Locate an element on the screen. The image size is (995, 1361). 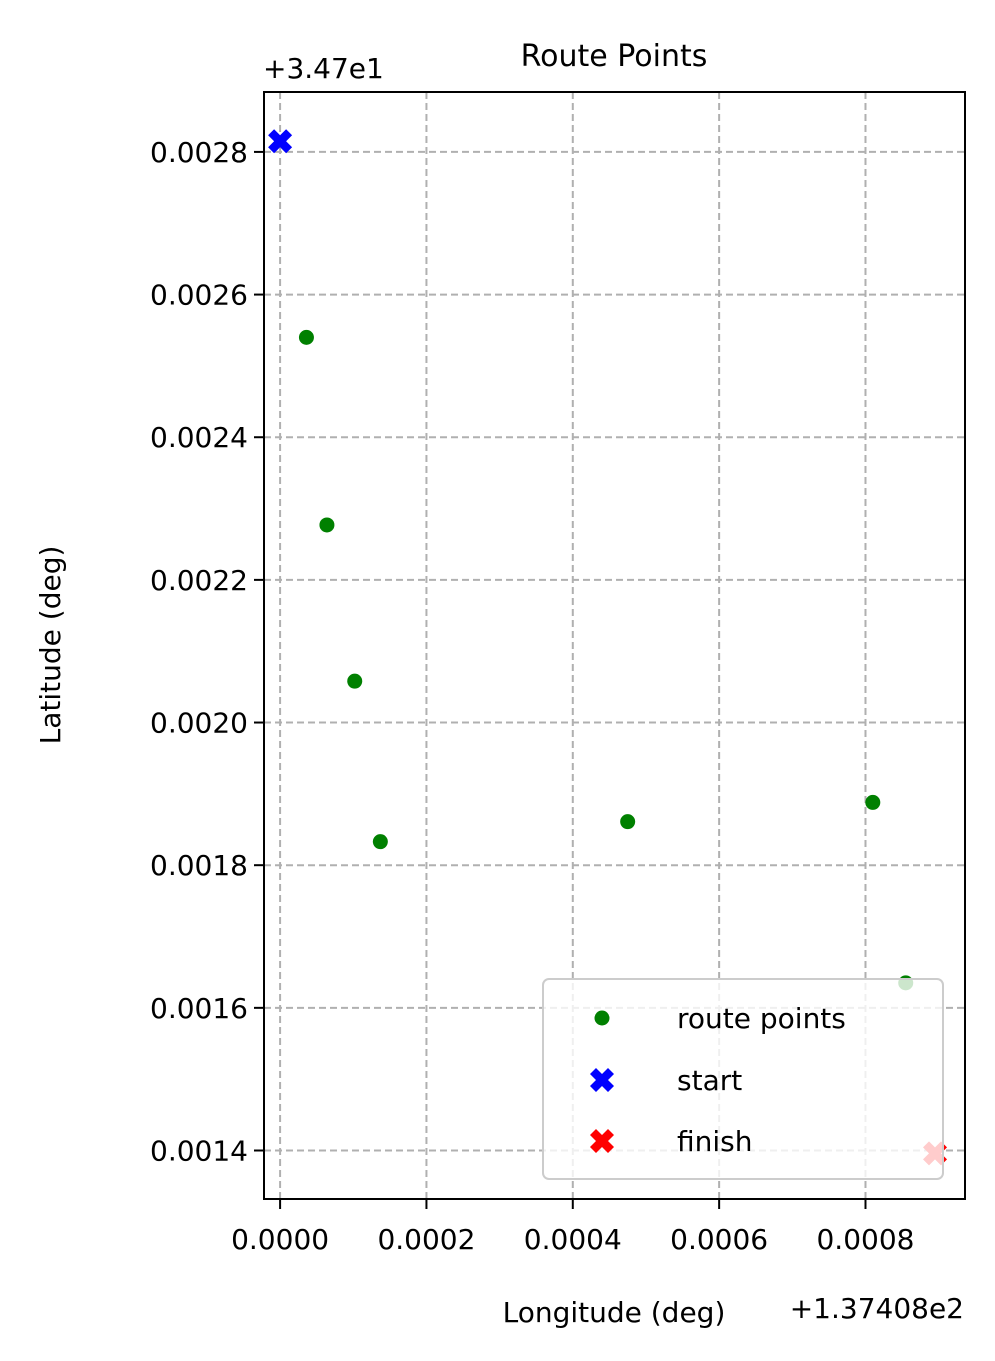
legend: route points start finish is located at coordinates (743, 1079).